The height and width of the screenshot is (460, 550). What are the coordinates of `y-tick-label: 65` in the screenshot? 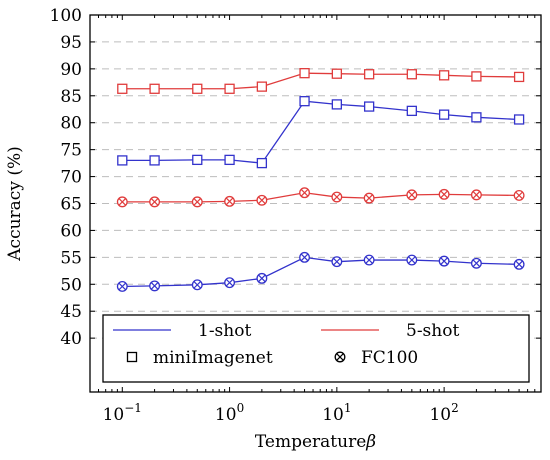 It's located at (71, 205).